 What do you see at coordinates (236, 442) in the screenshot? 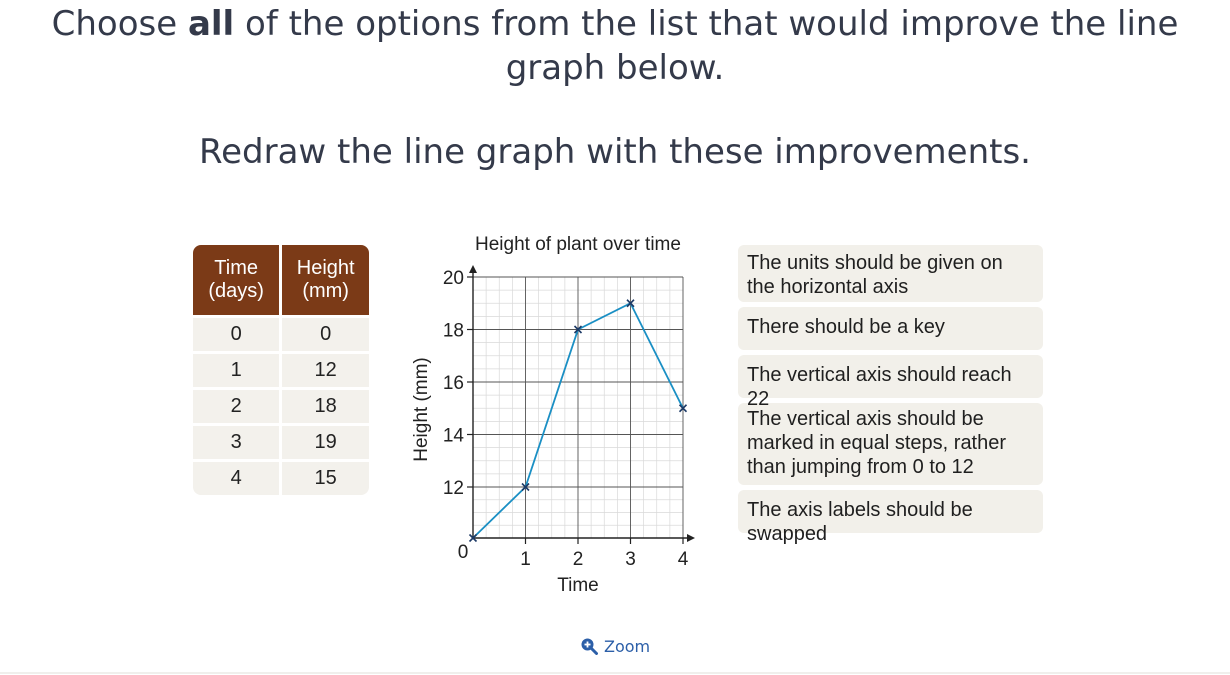
I see `table-cell: 3` at bounding box center [236, 442].